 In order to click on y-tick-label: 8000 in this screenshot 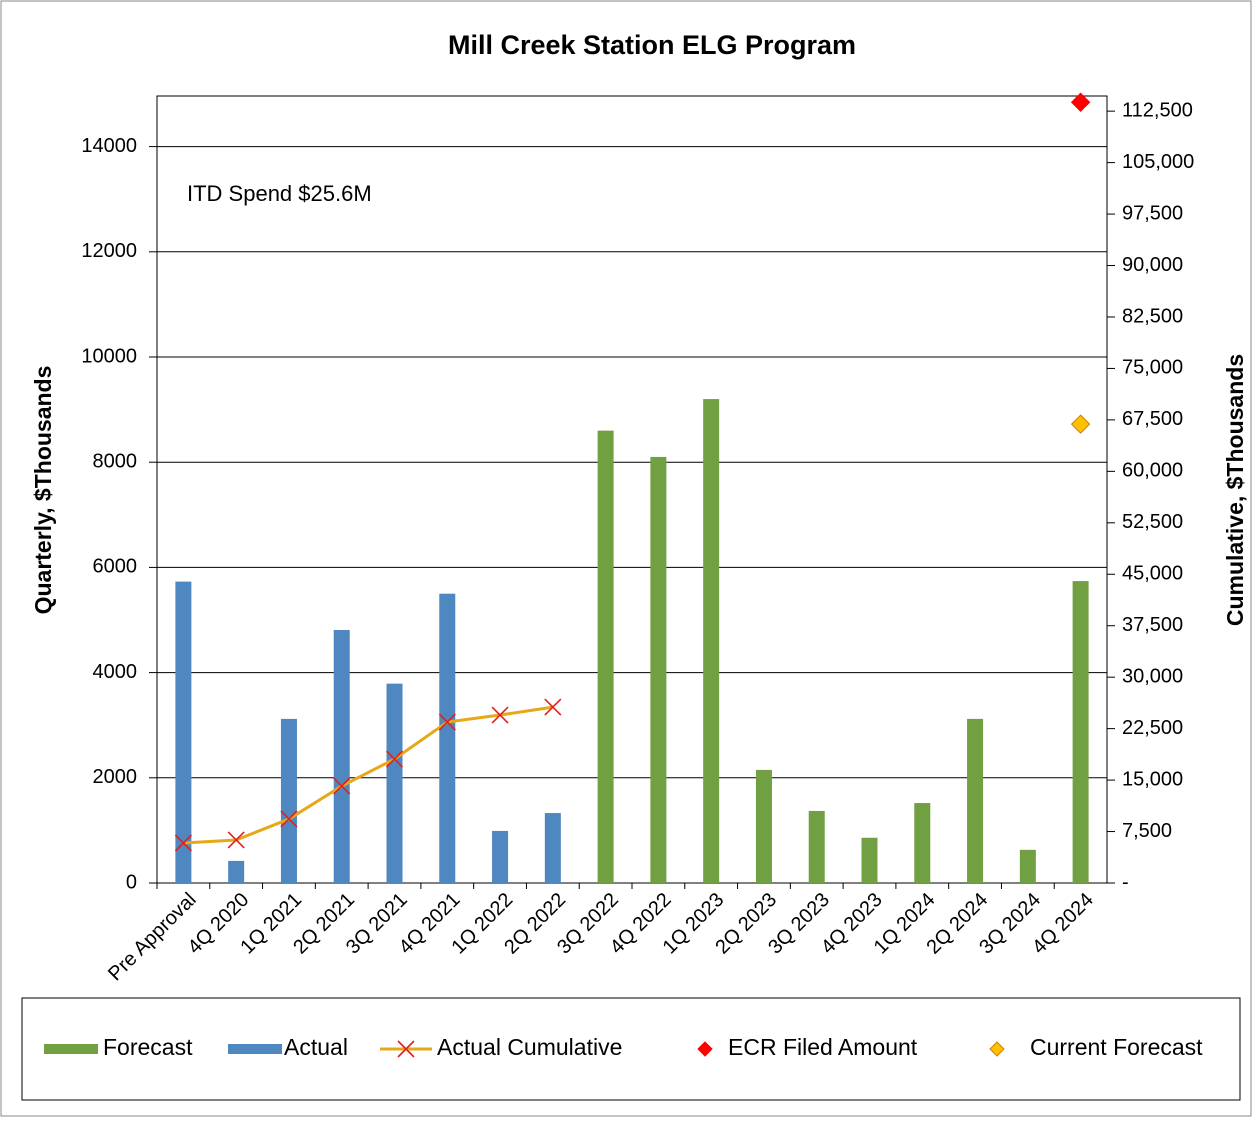, I will do `click(115, 461)`.